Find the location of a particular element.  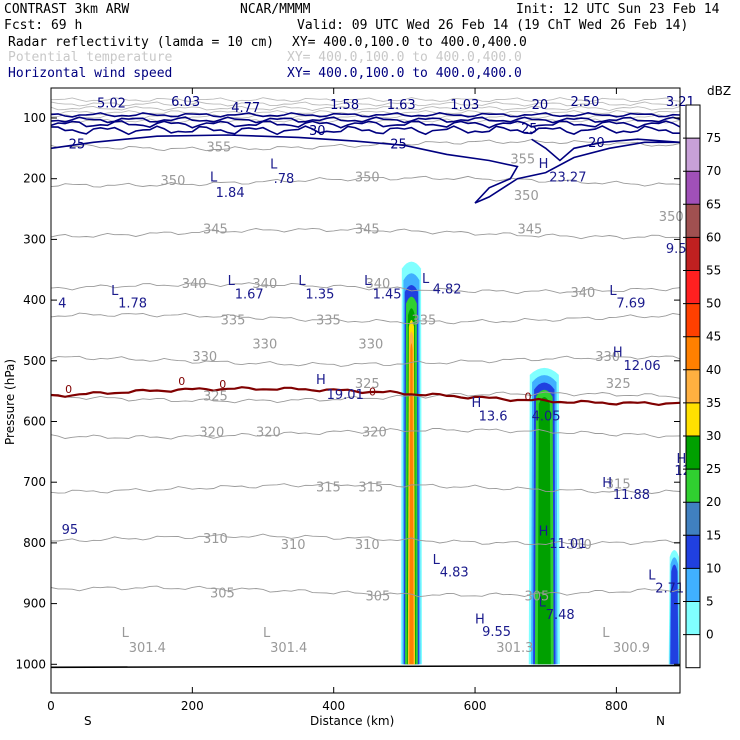

init-time: Init: 12 UTC Sun 23 Feb 14 is located at coordinates (618, 9).